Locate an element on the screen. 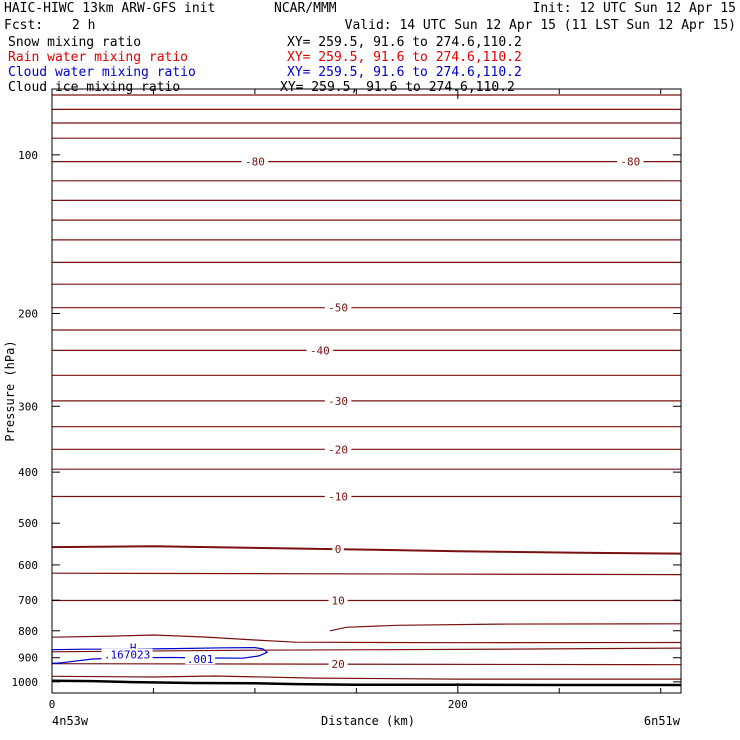  y-tick-label: 300 is located at coordinates (28, 406).